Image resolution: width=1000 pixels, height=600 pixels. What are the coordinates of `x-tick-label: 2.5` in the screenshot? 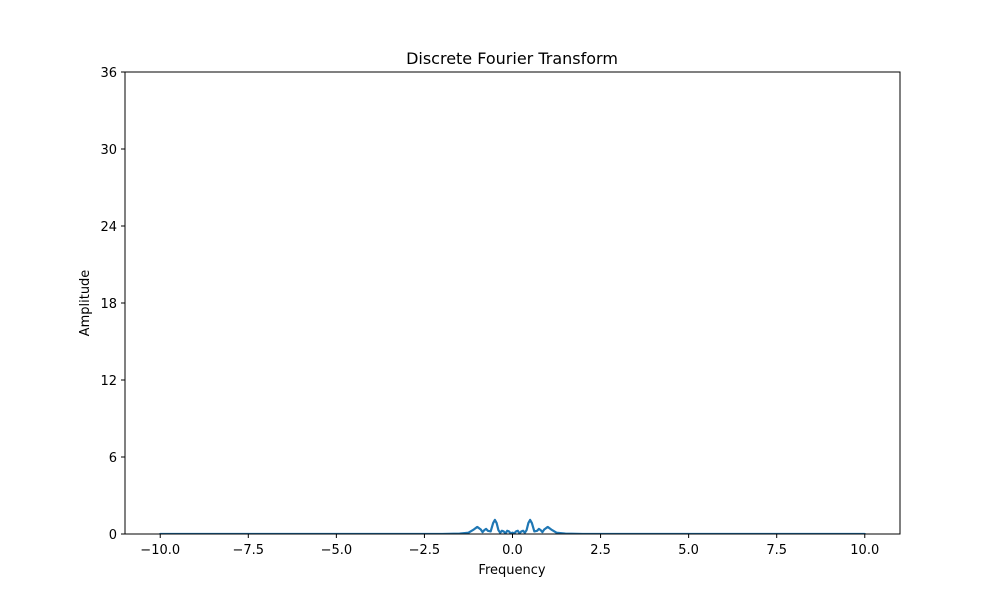 It's located at (600, 550).